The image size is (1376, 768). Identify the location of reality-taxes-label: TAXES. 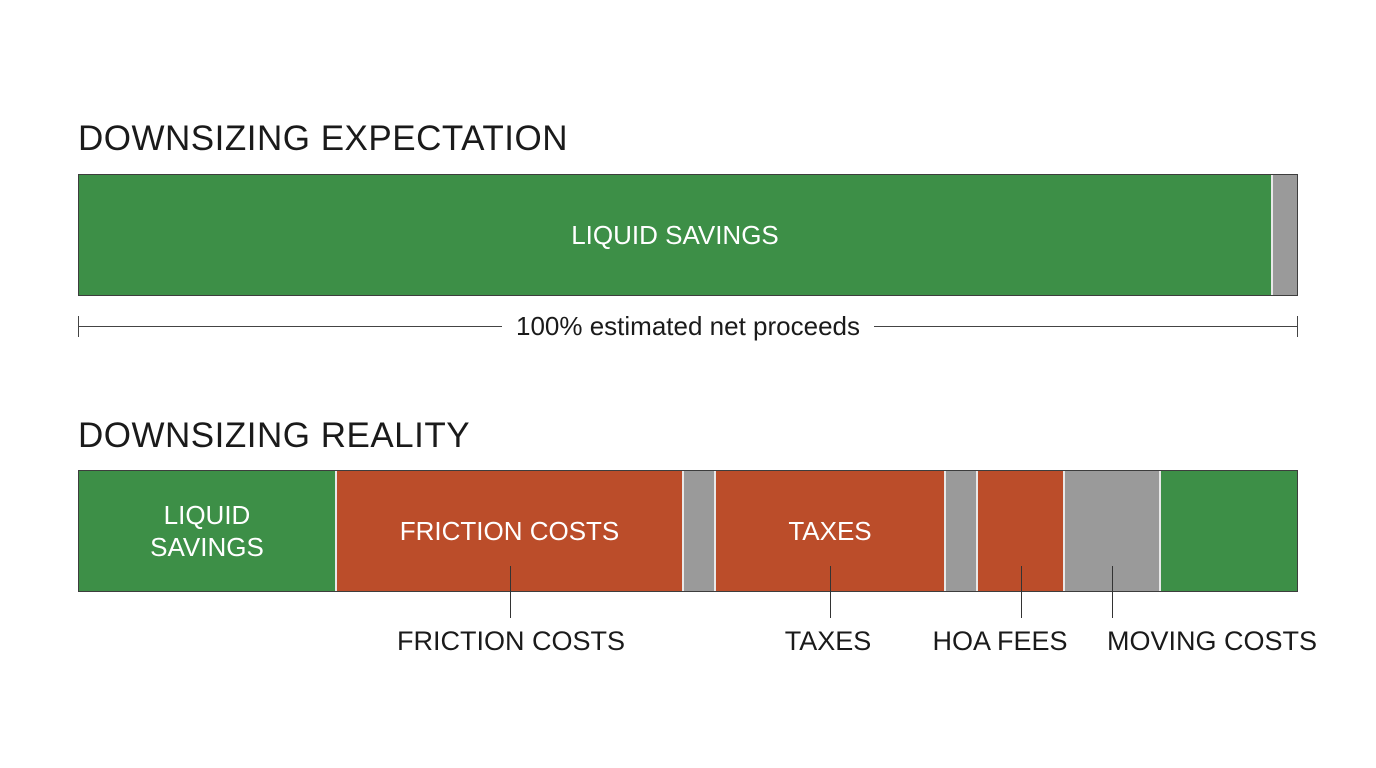
(830, 530).